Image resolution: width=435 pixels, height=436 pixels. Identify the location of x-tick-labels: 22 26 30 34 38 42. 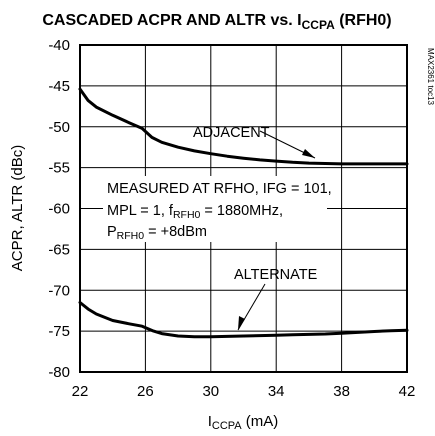
(244, 391).